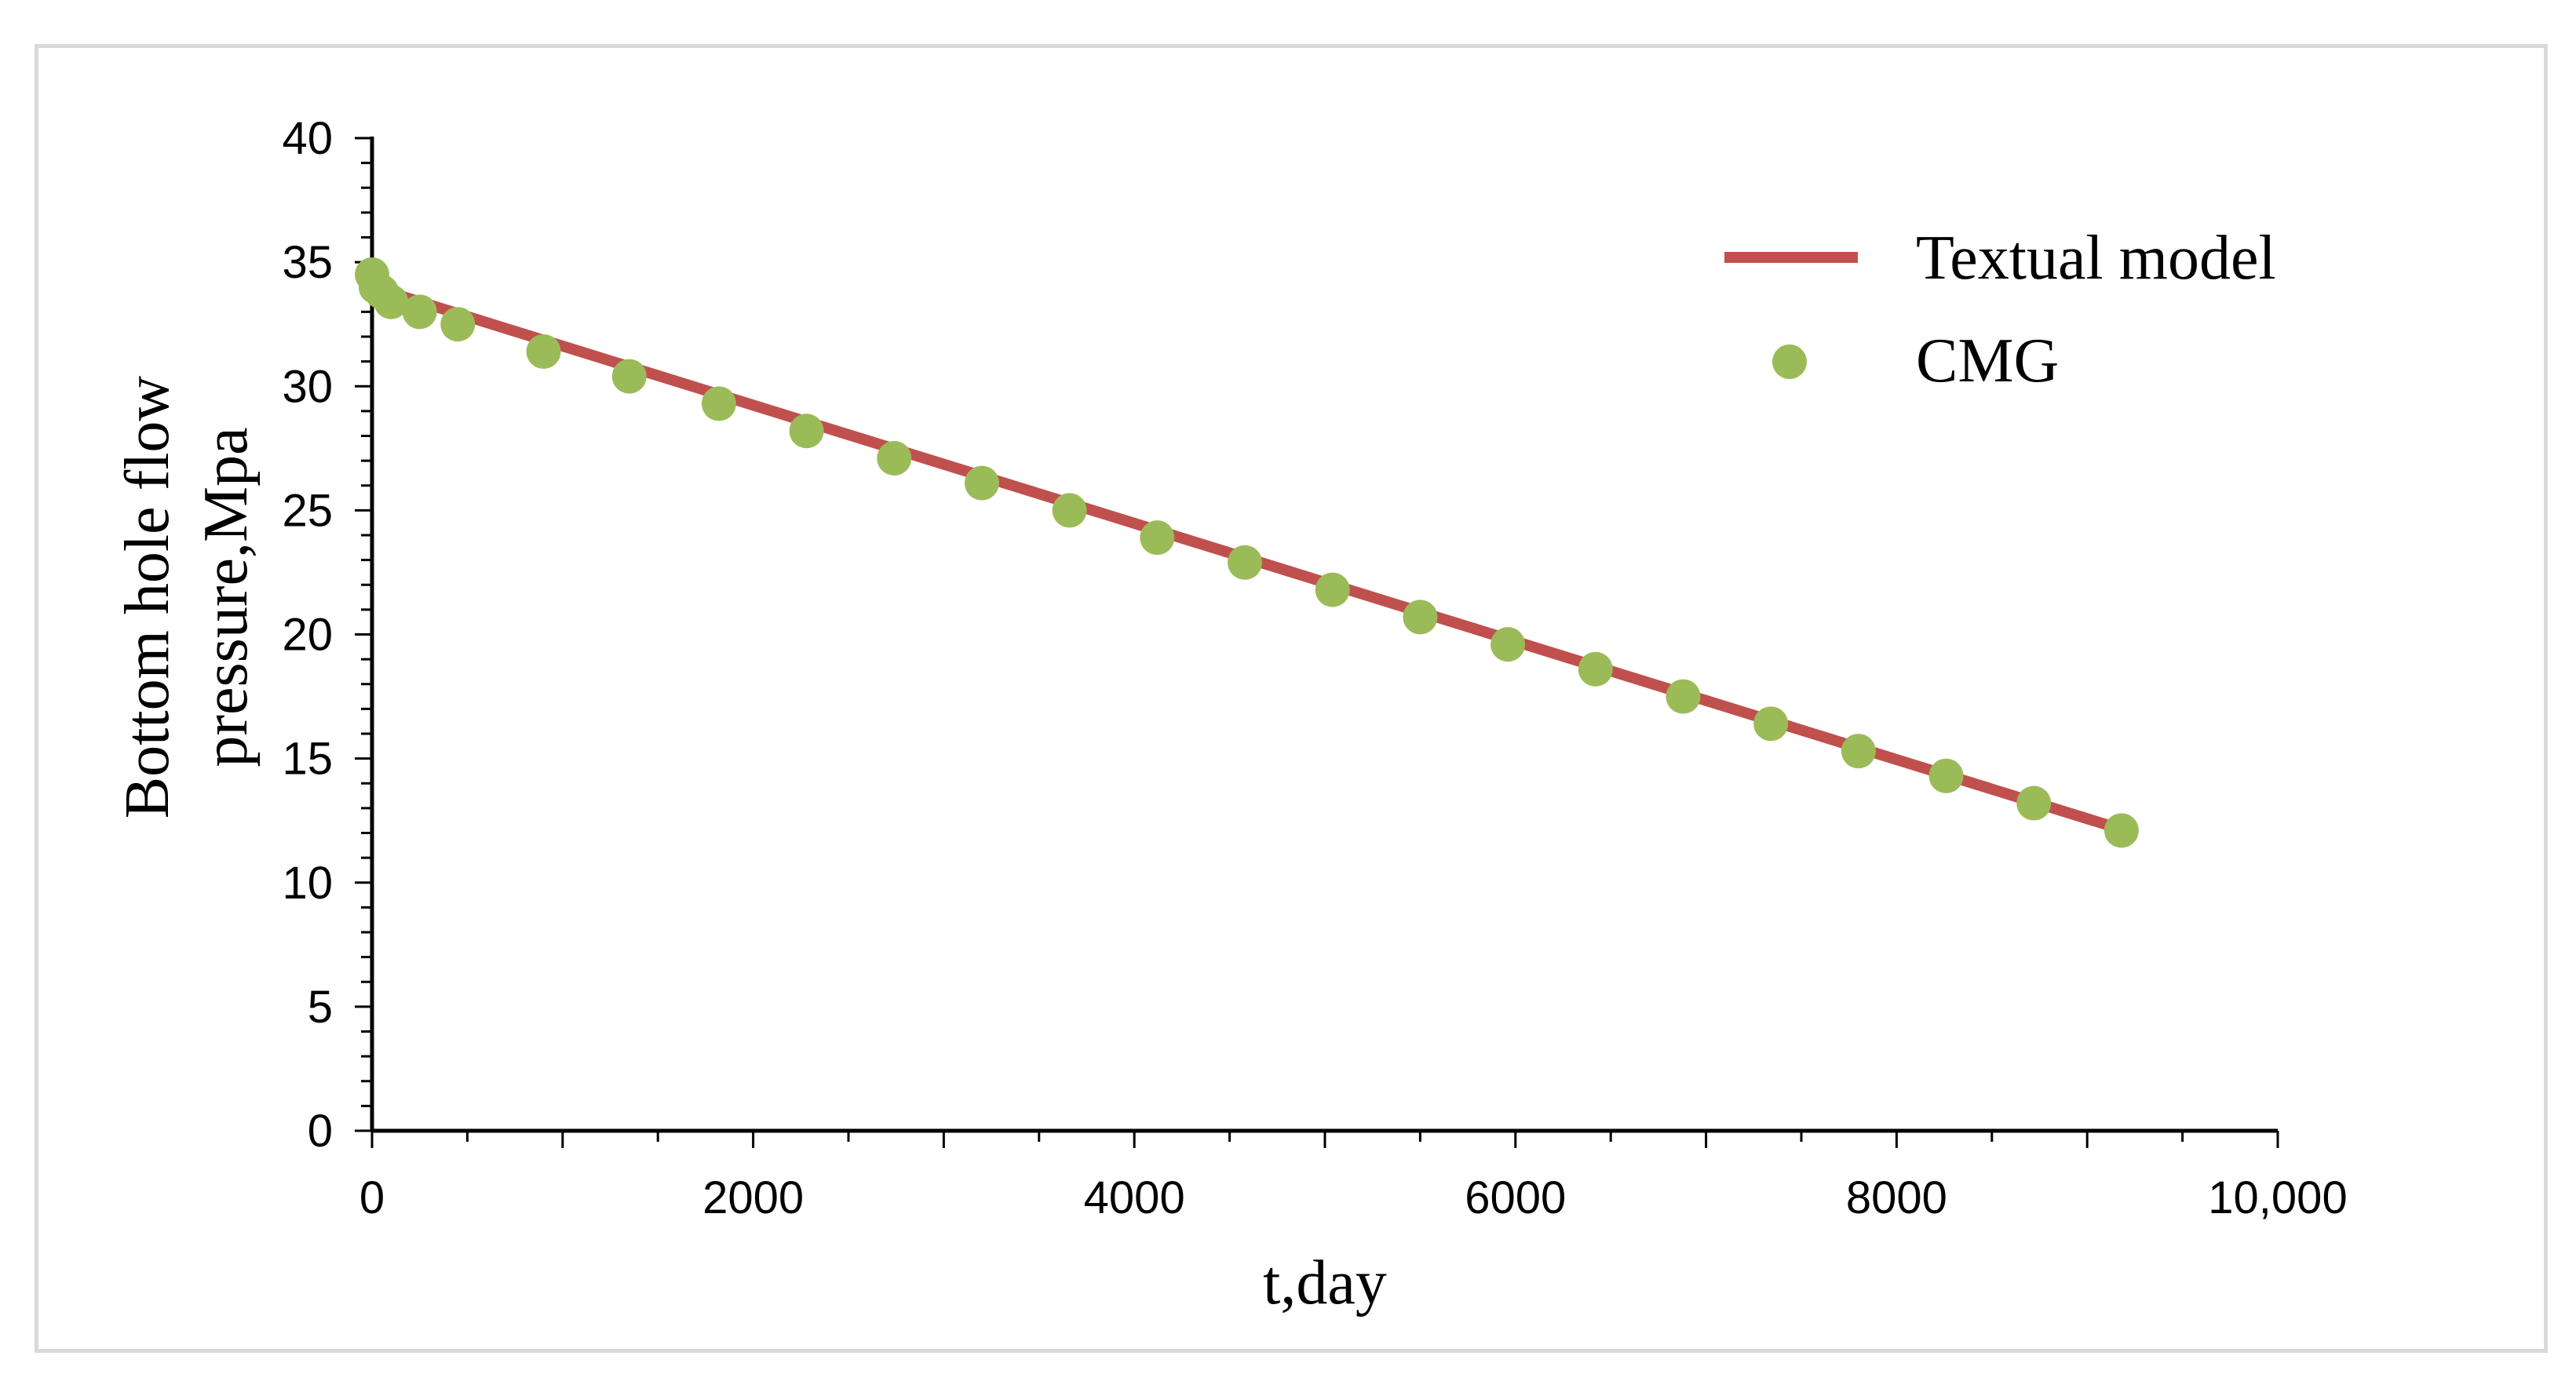 The width and height of the screenshot is (2576, 1396). Describe the element at coordinates (2000, 310) in the screenshot. I see `legend: Textual model CMG` at that location.